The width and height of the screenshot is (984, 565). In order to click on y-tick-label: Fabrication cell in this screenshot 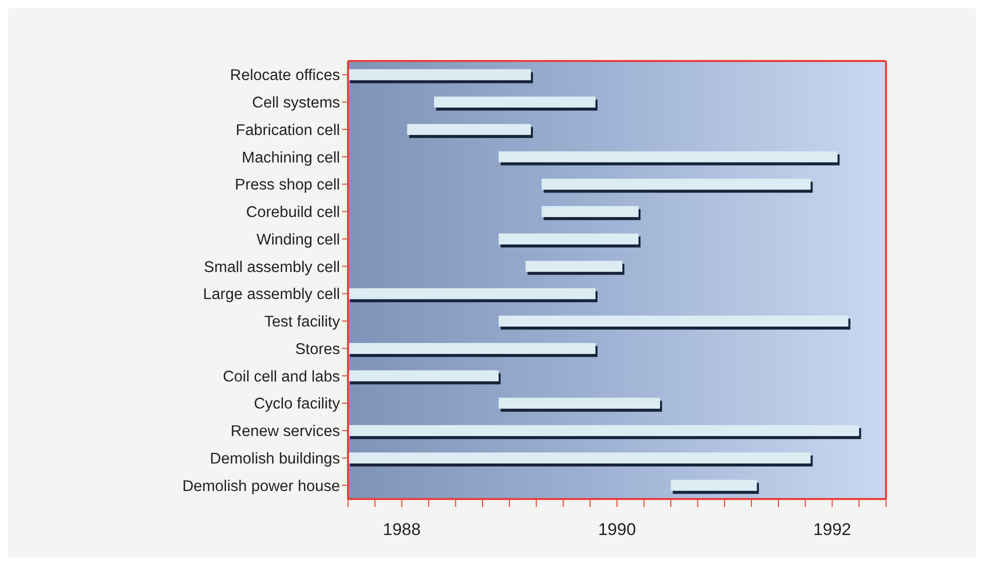, I will do `click(288, 130)`.